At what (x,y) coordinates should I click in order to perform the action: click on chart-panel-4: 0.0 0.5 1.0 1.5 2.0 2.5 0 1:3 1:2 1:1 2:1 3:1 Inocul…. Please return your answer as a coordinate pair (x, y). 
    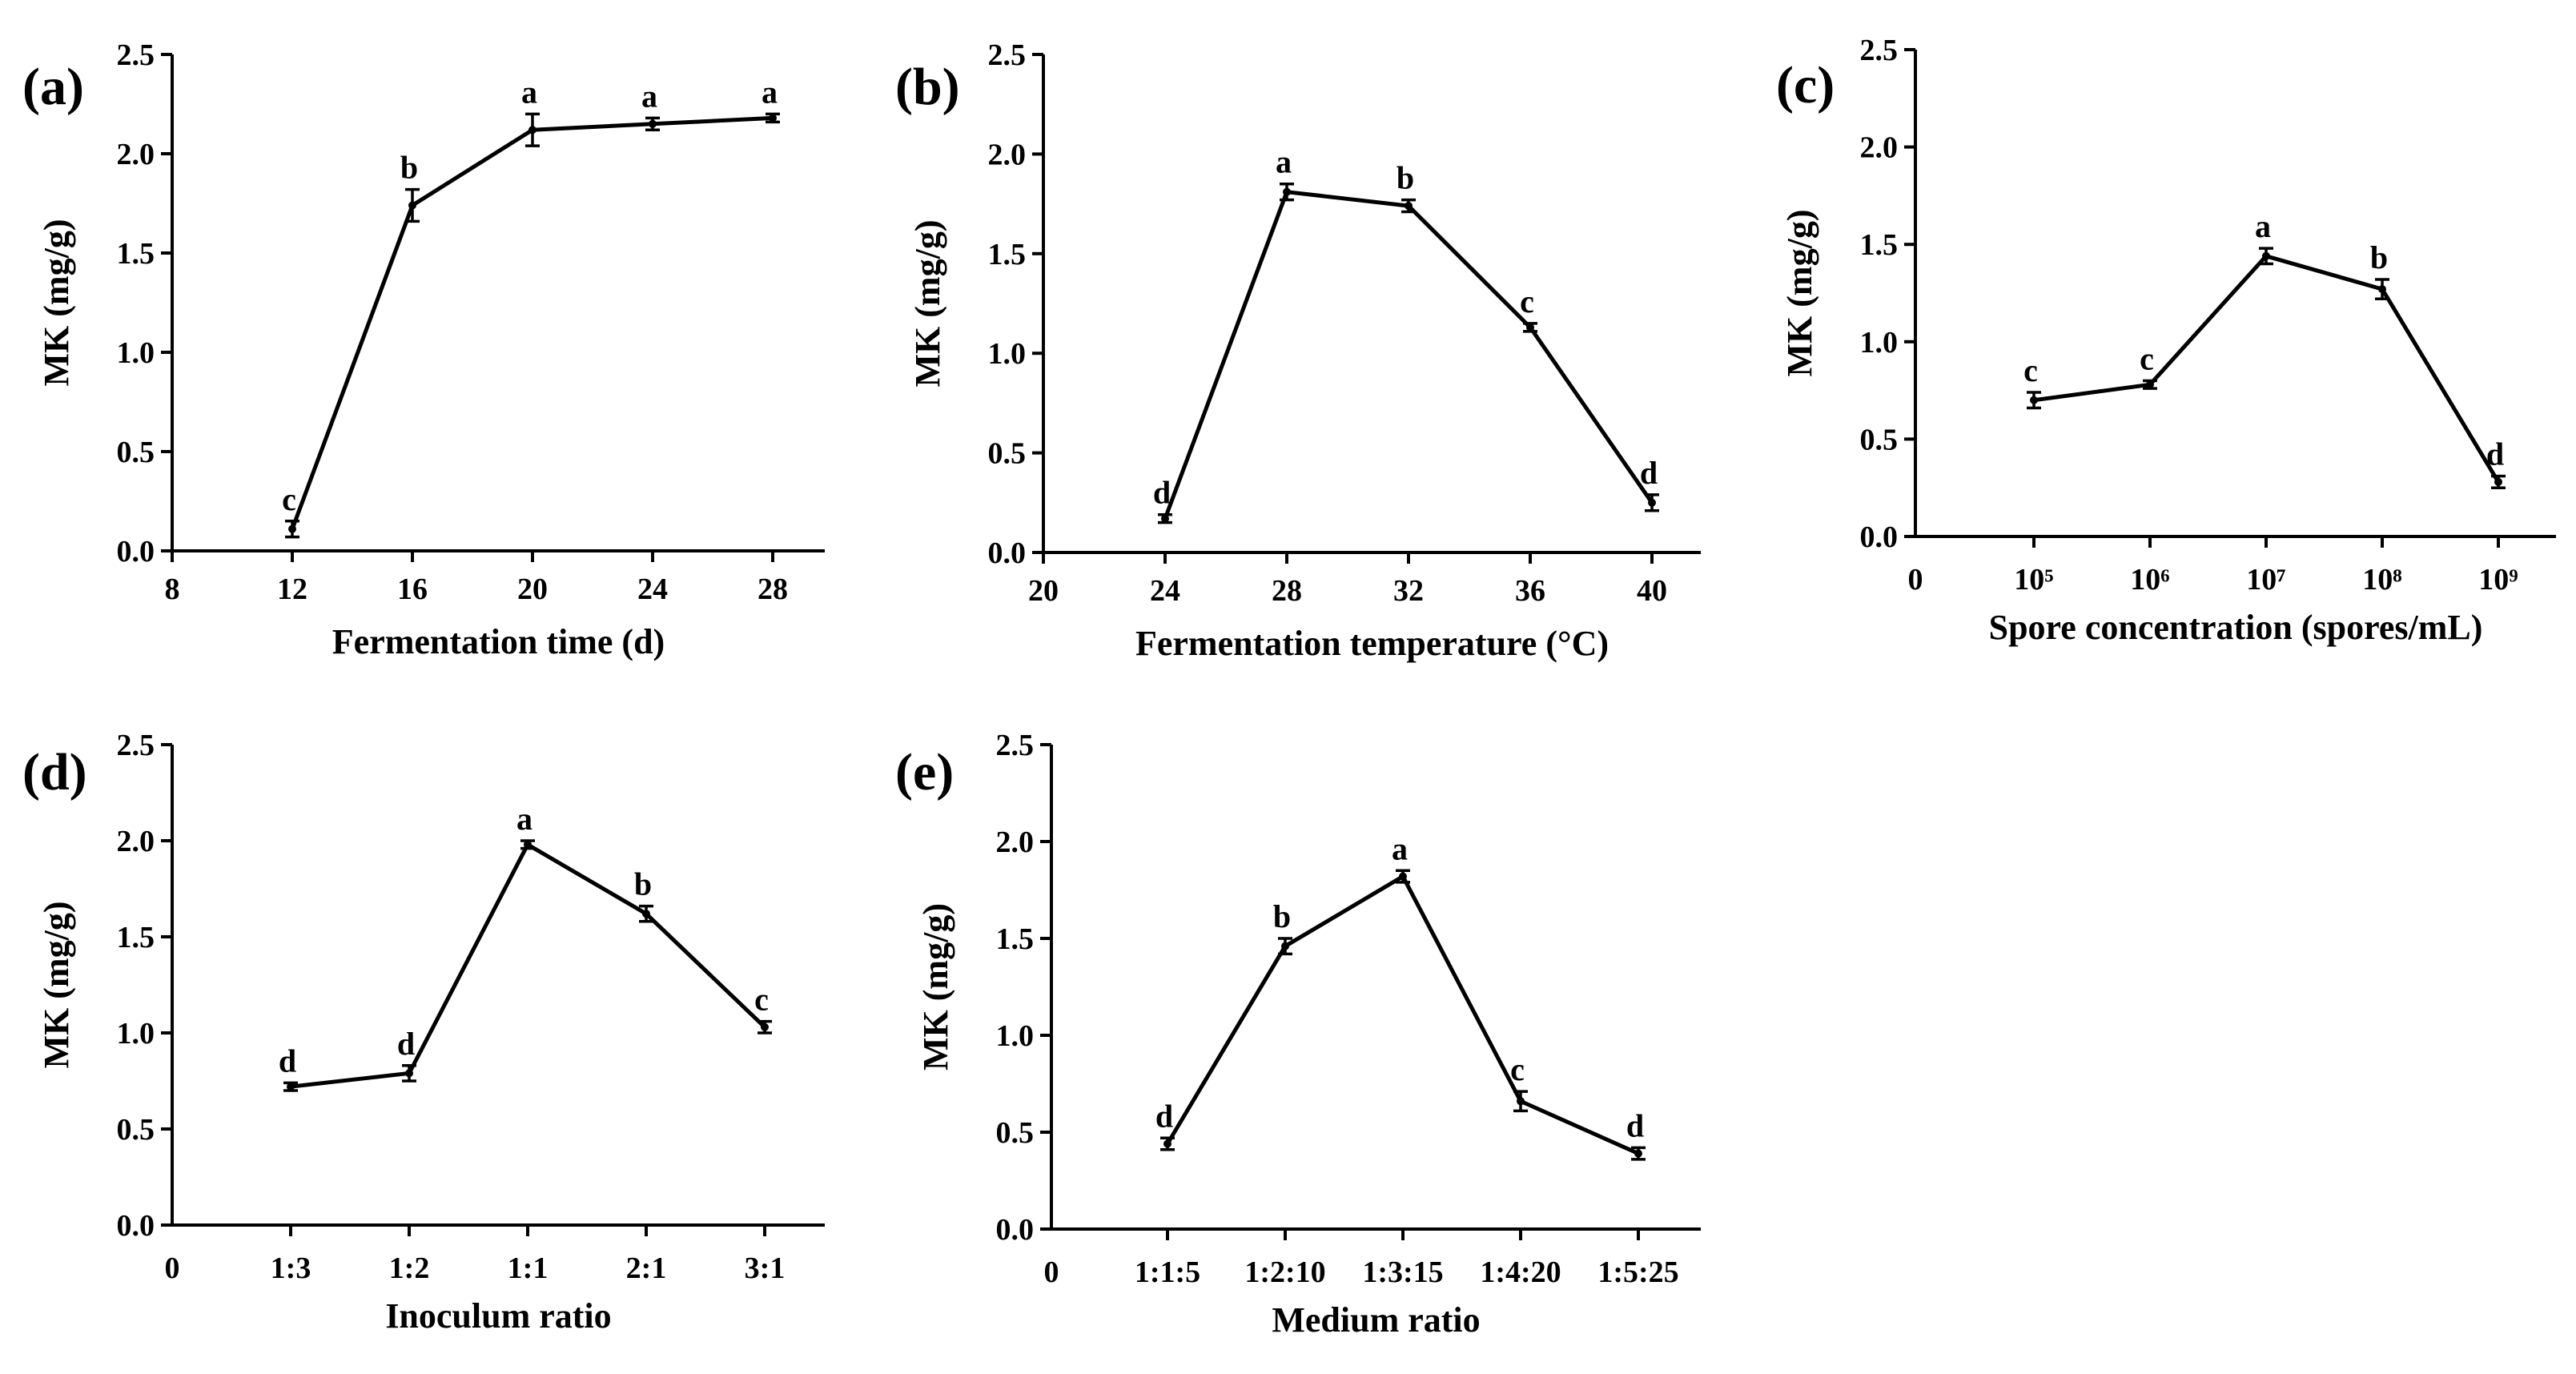
    Looking at the image, I should click on (423, 1032).